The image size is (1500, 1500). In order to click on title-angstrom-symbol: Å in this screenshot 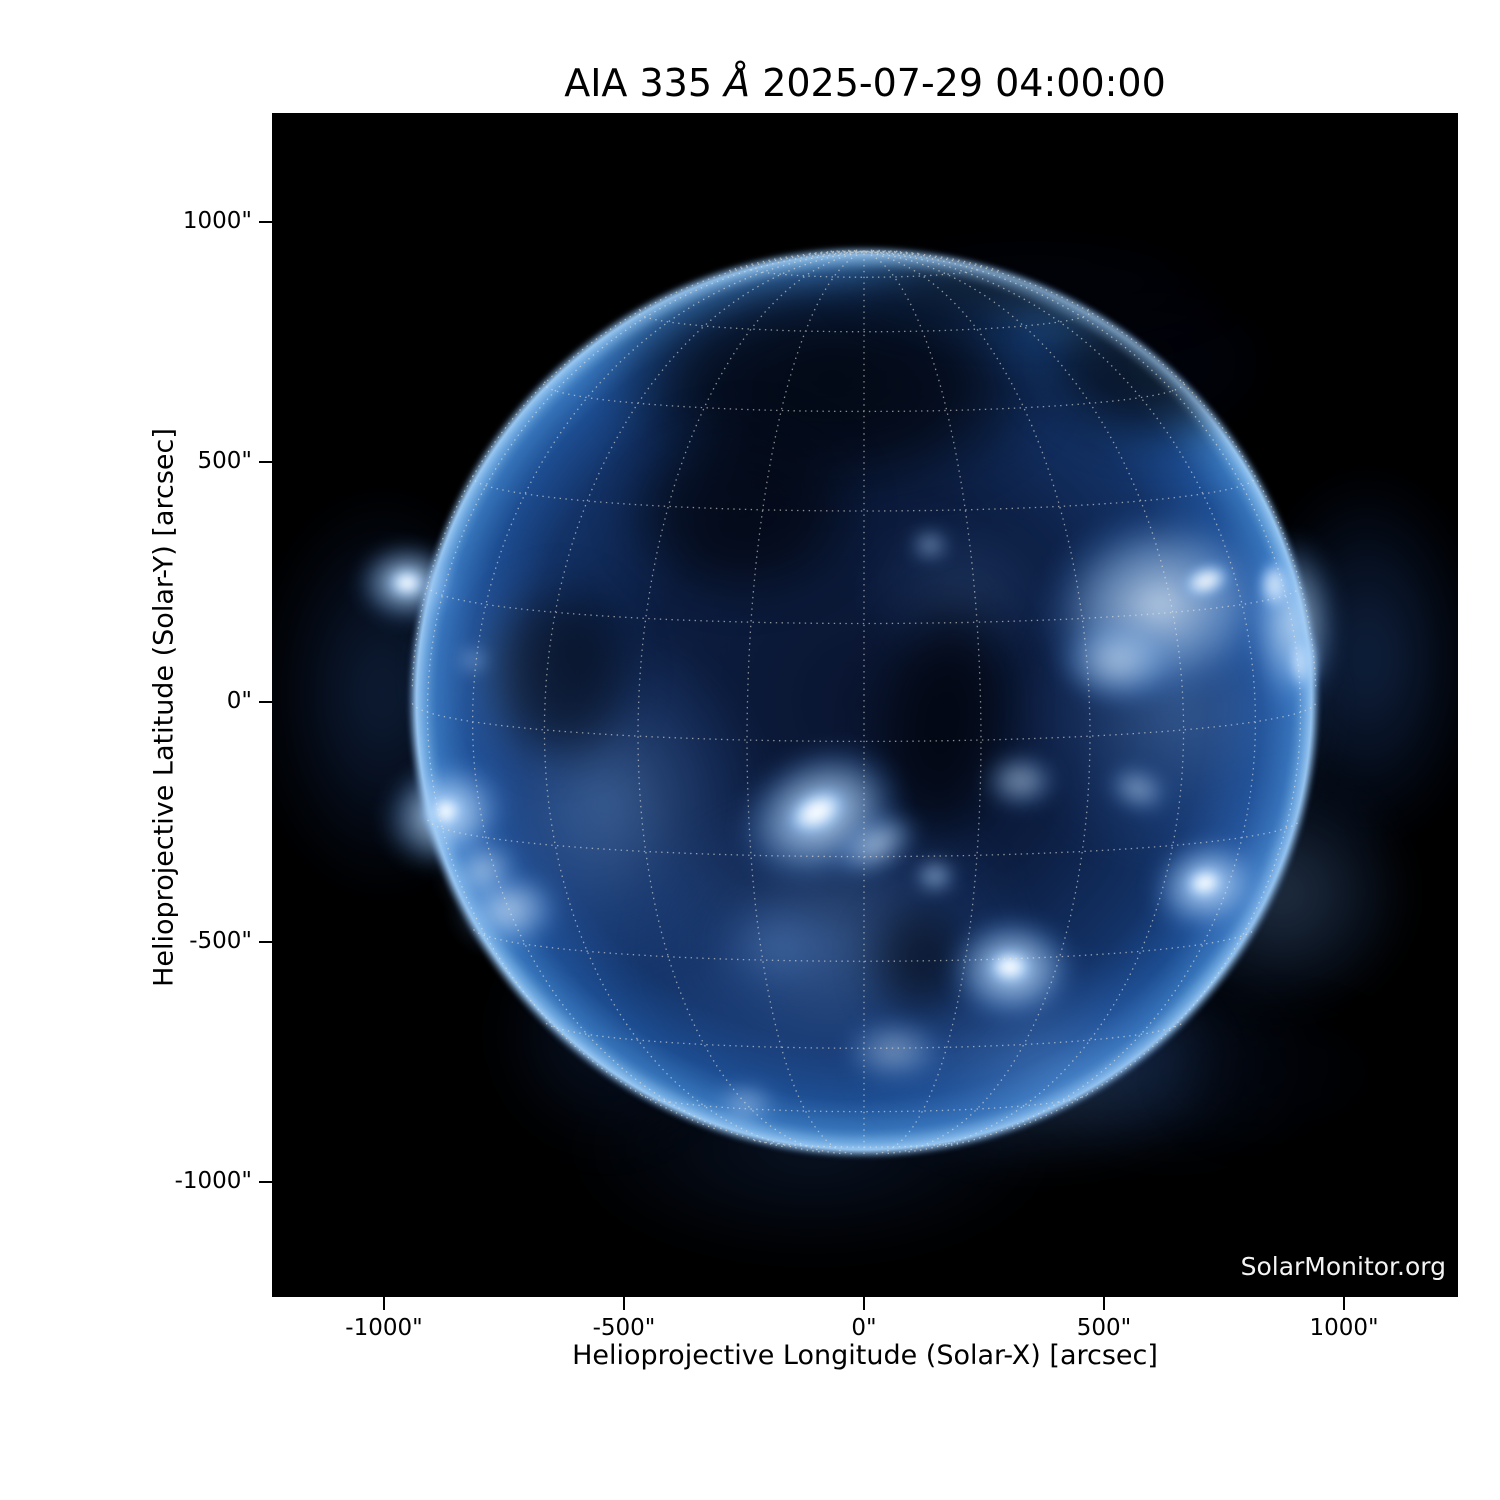, I will do `click(737, 83)`.